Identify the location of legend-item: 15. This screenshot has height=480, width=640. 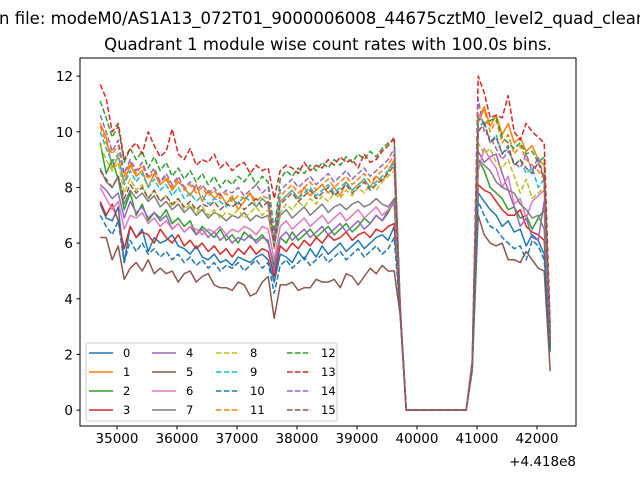
(311, 410).